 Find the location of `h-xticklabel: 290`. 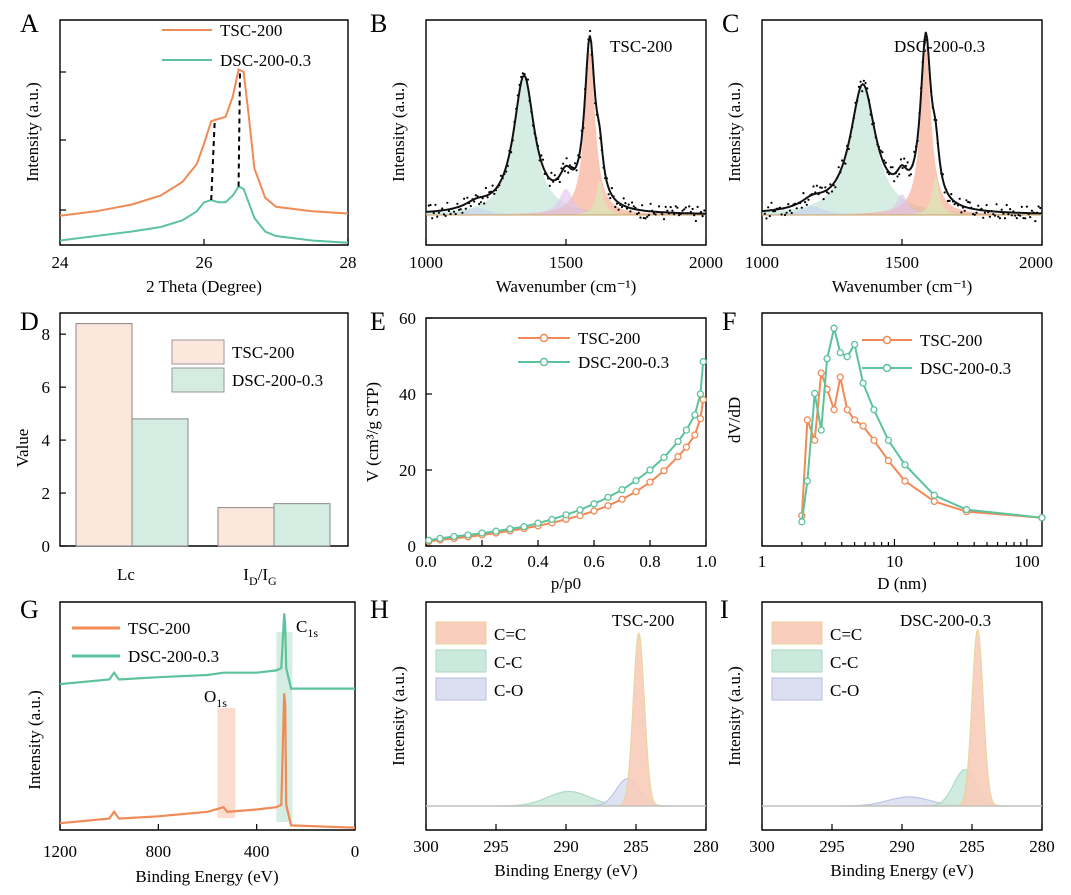

h-xticklabel: 290 is located at coordinates (566, 846).